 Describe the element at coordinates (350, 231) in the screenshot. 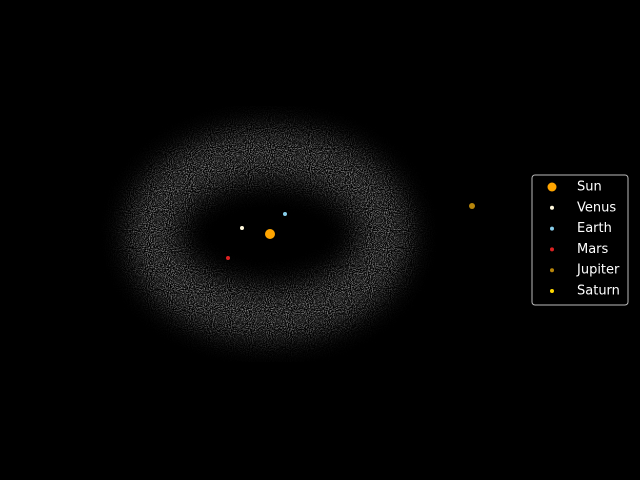

I see `plot-area` at that location.